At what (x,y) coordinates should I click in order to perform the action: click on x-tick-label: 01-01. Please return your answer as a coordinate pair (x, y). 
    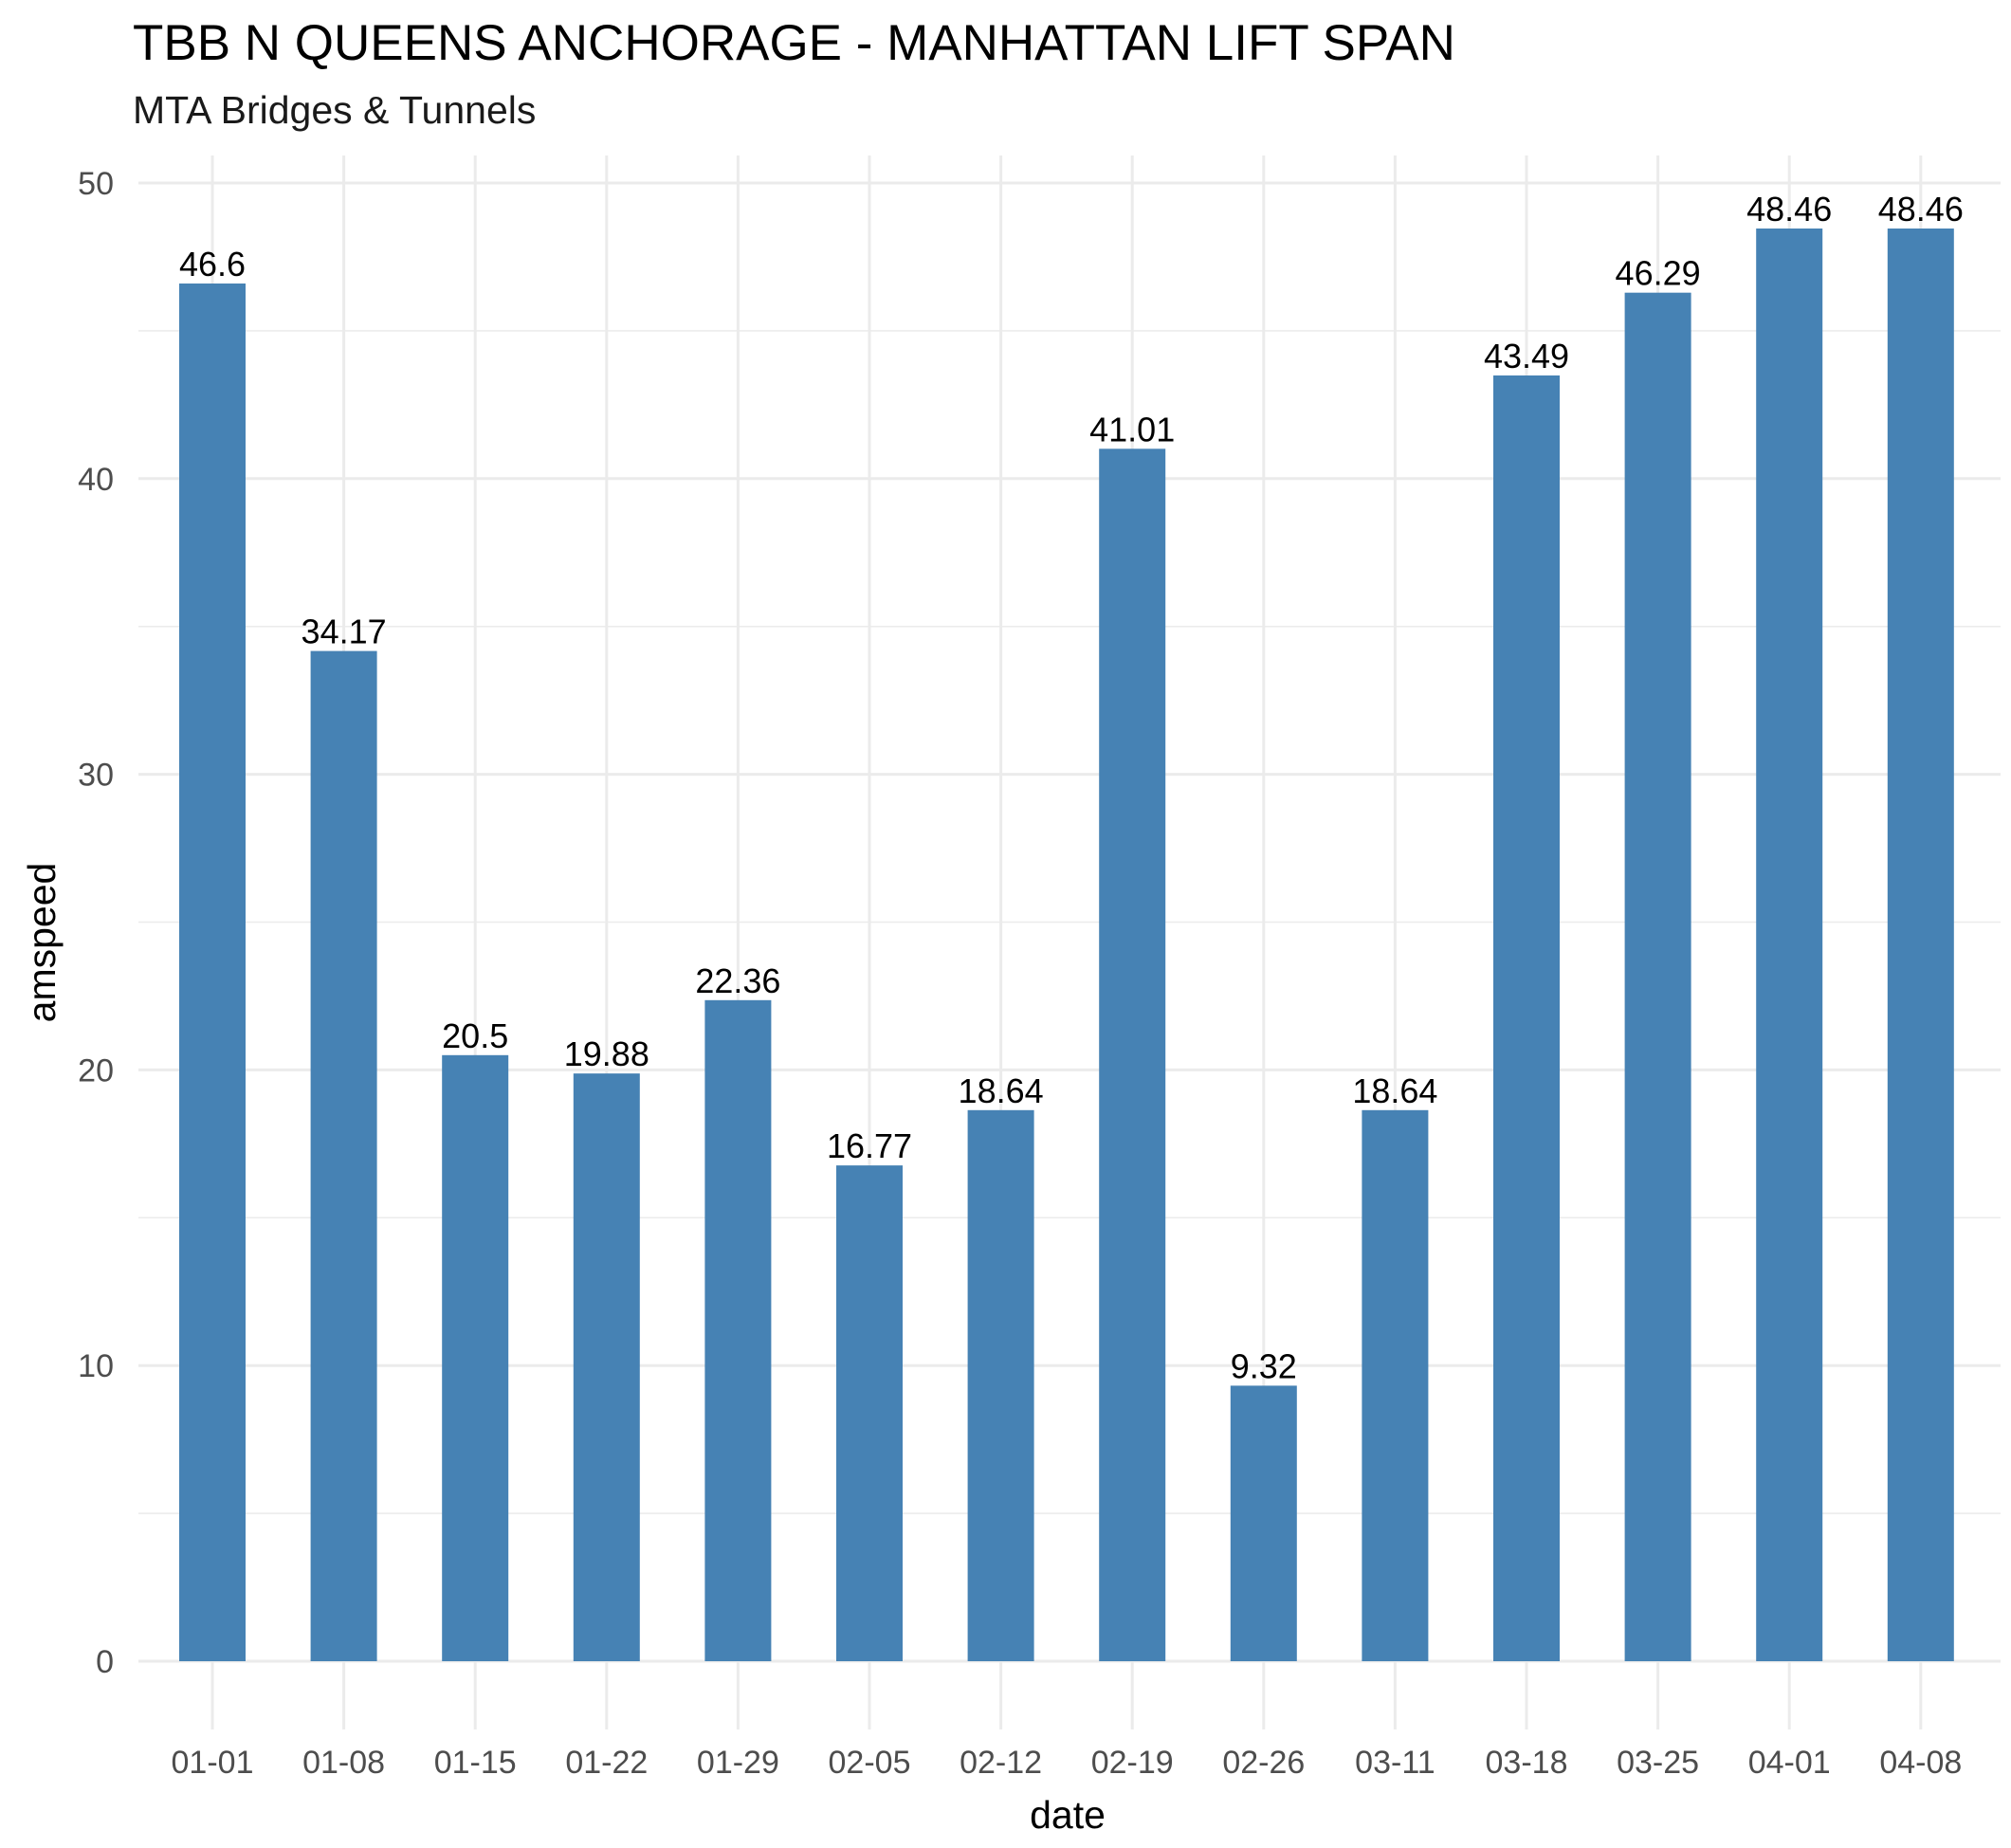
    Looking at the image, I should click on (213, 1763).